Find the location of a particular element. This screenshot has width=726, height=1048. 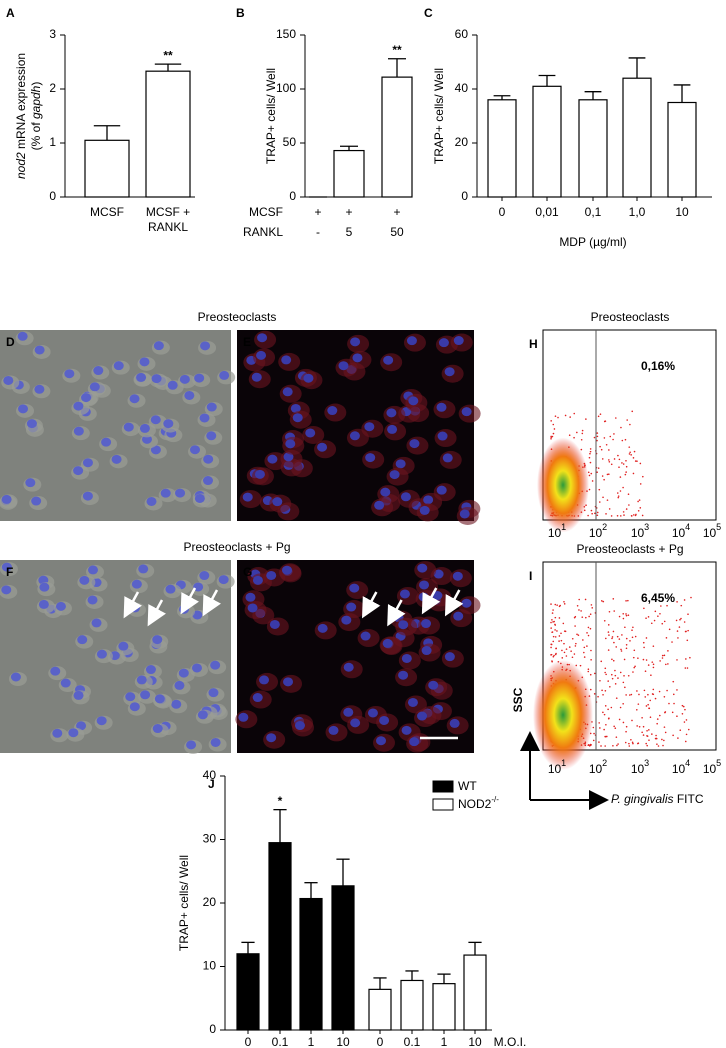

text-part: mRNA expression is located at coordinates (21, 102).